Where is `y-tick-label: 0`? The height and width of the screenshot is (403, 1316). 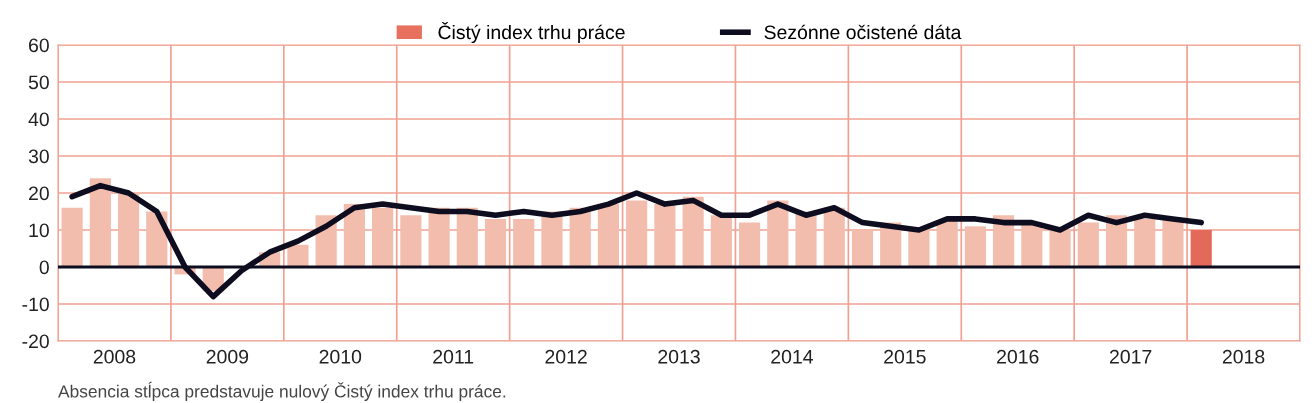
y-tick-label: 0 is located at coordinates (44, 267).